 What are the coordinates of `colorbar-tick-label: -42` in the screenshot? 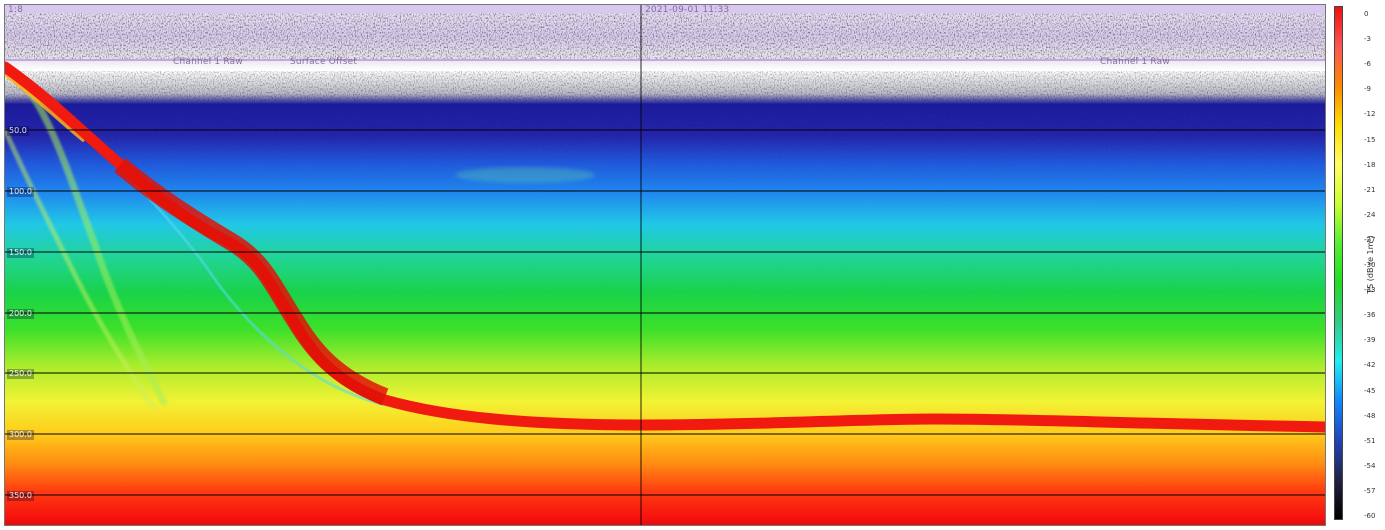 It's located at (1370, 365).